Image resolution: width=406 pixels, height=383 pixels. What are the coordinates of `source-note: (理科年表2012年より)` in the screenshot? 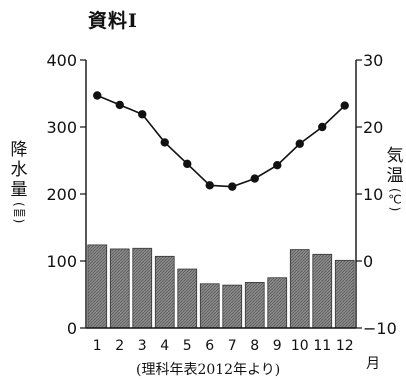 It's located at (208, 370).